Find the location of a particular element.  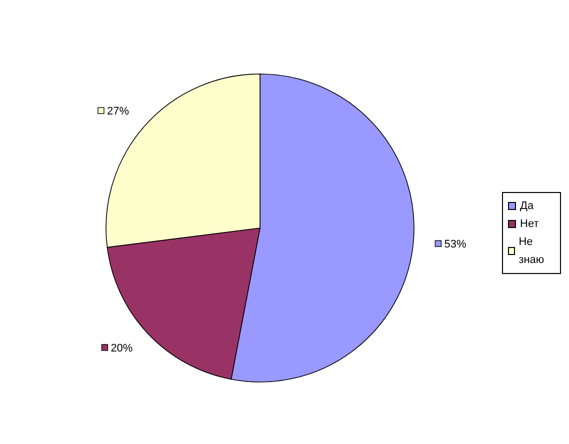

data-label: 53% is located at coordinates (455, 244).